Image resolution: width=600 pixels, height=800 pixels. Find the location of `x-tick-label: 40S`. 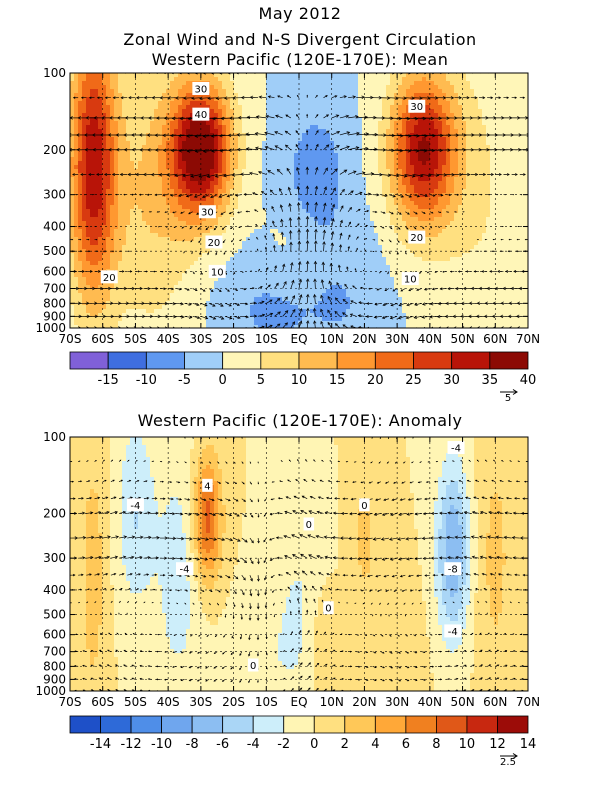

x-tick-label: 40S is located at coordinates (168, 339).